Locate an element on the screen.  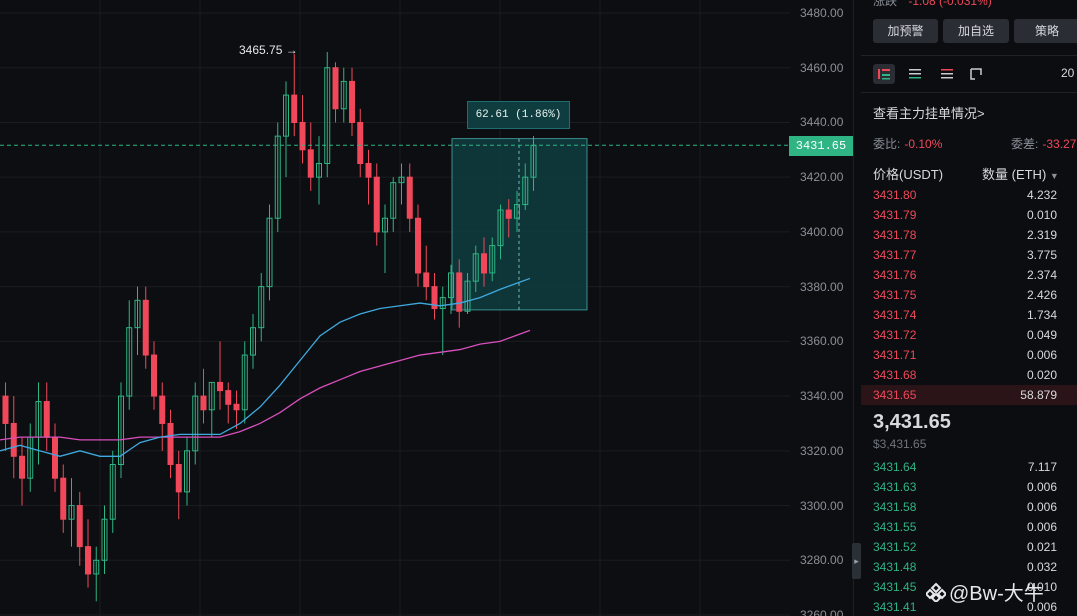
bid-price: 3431.55 is located at coordinates (895, 527).